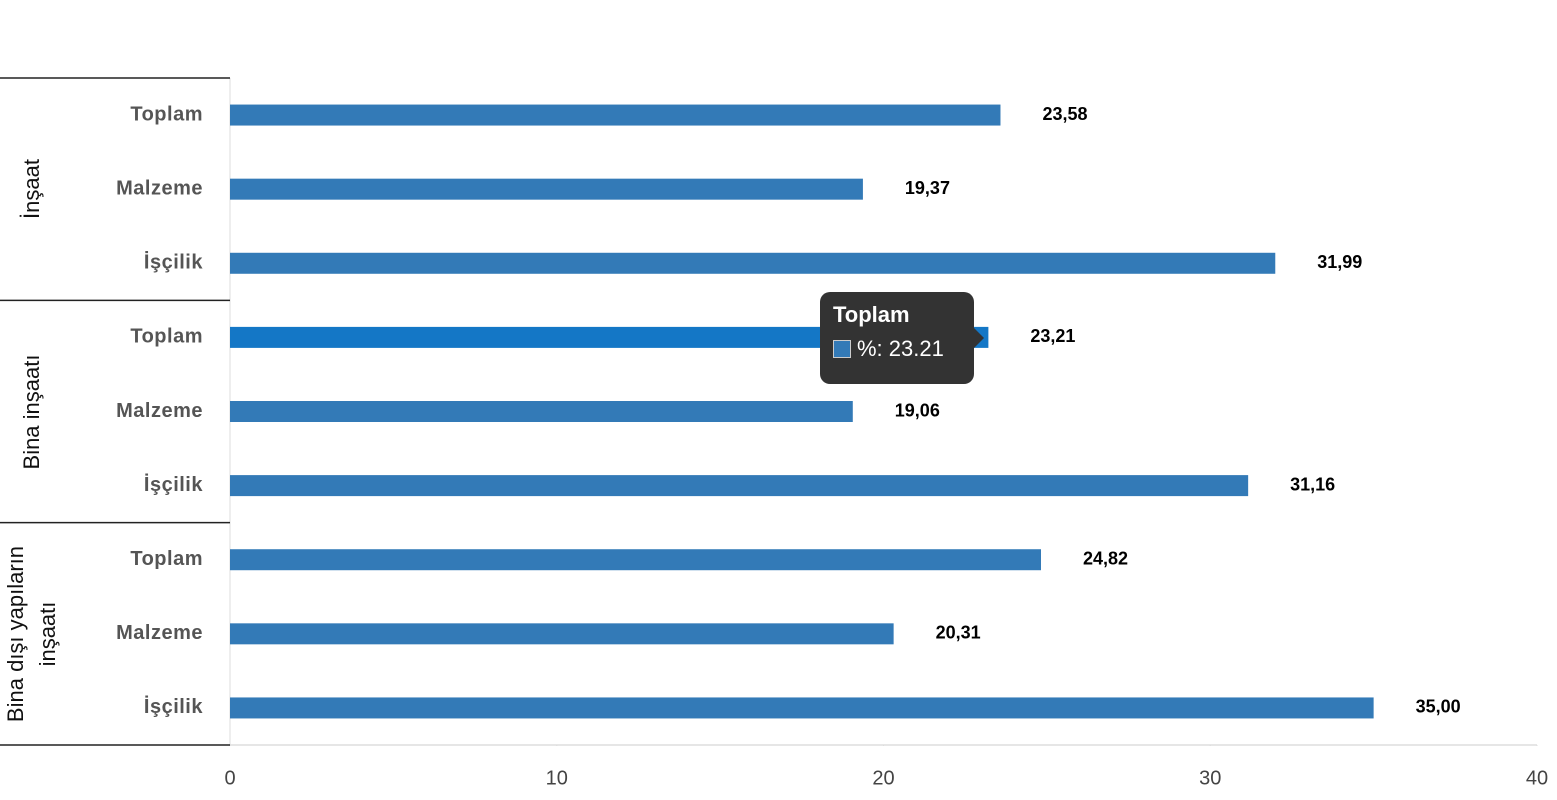 This screenshot has width=1557, height=800. I want to click on value-label: 31,99, so click(1339, 262).